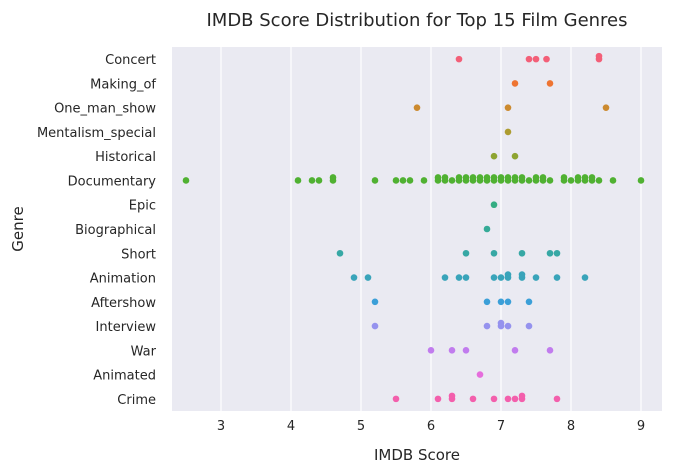  Describe the element at coordinates (571, 426) in the screenshot. I see `x-tick-label: 8` at that location.